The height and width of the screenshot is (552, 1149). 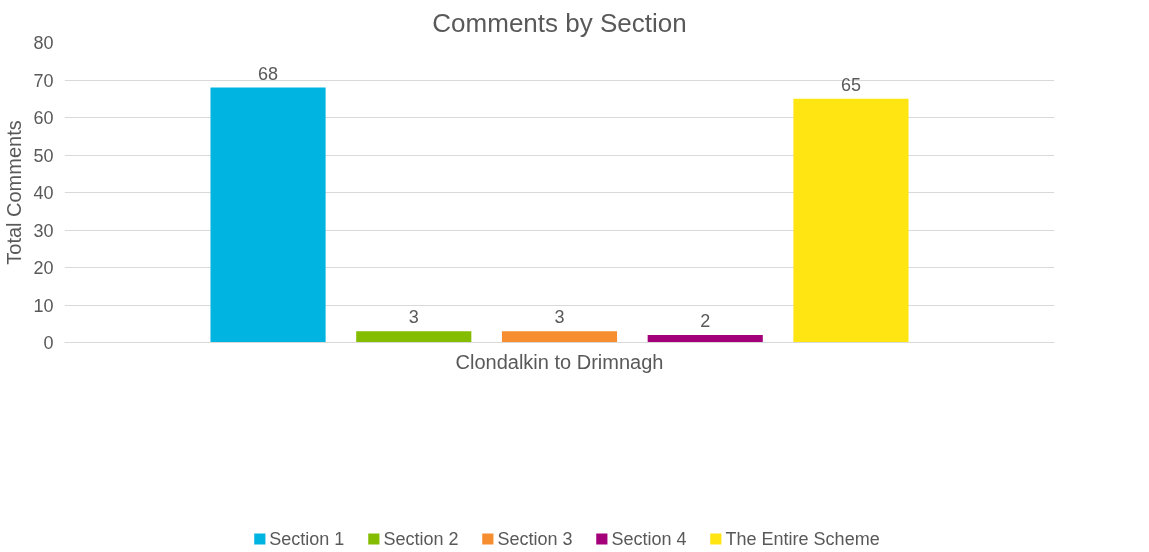 What do you see at coordinates (43, 268) in the screenshot?
I see `y-tick-label: 20` at bounding box center [43, 268].